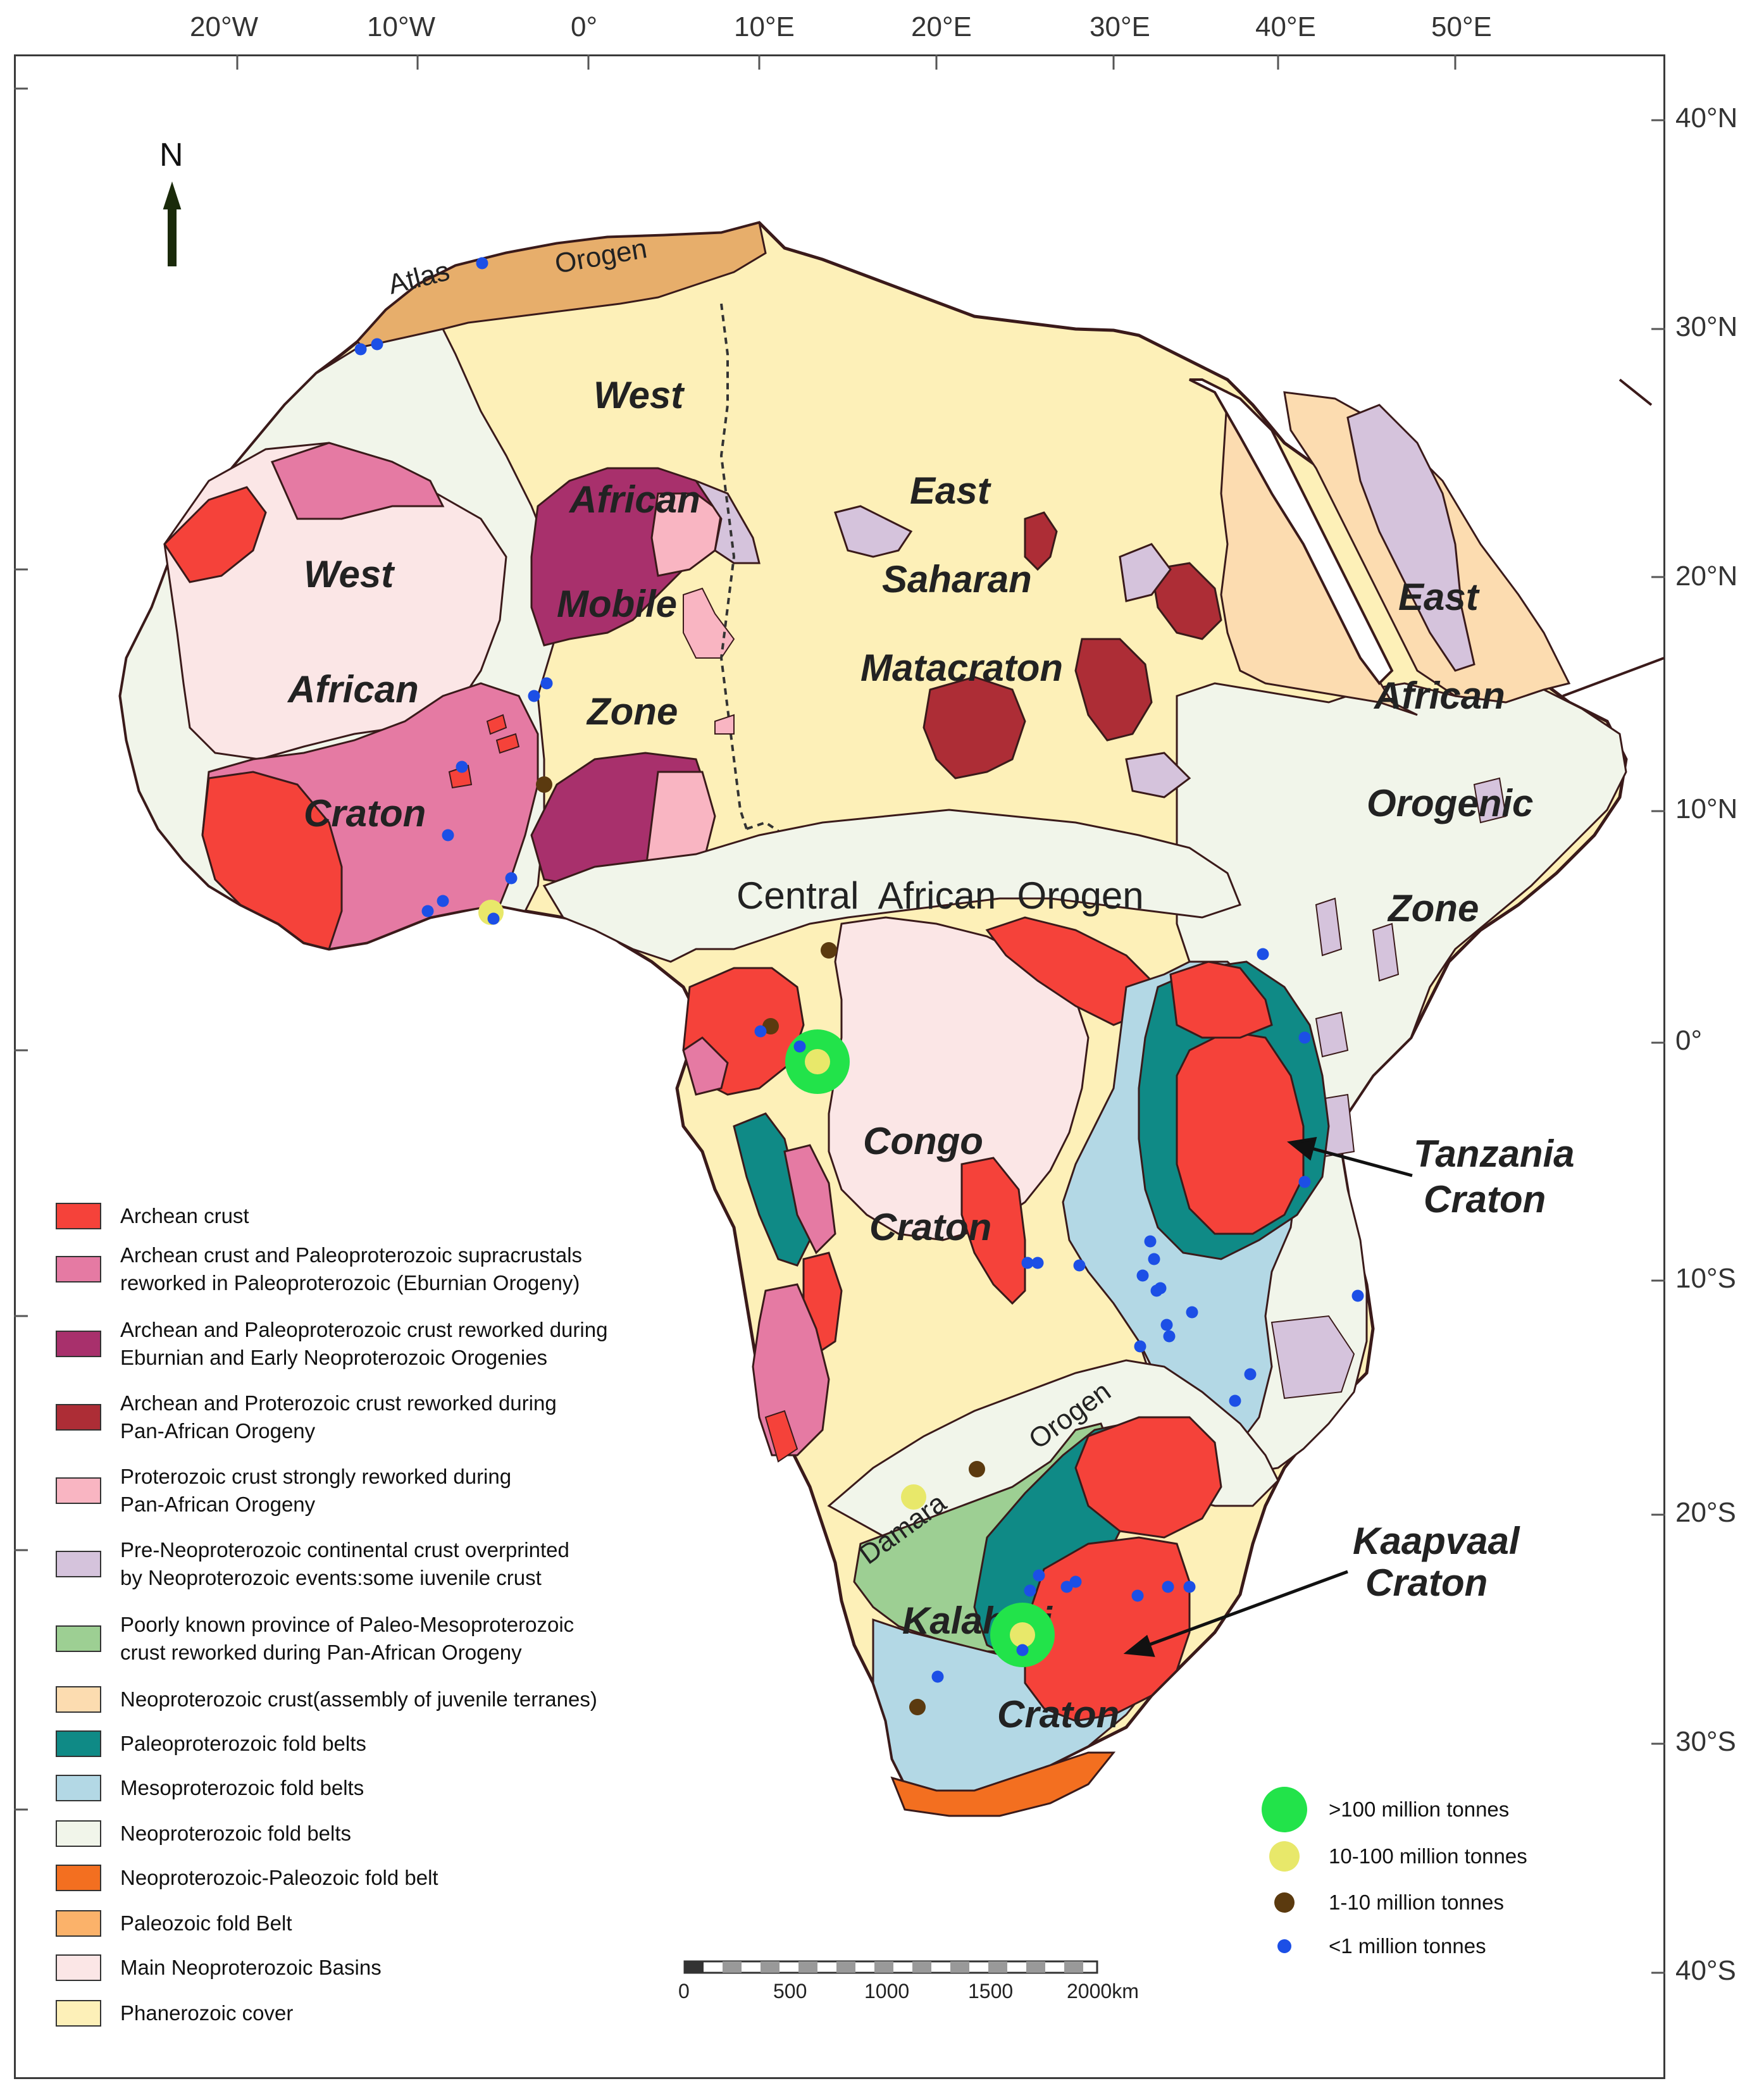 The height and width of the screenshot is (2093, 1764). I want to click on size-dot-tiny-icon, so click(1284, 1946).